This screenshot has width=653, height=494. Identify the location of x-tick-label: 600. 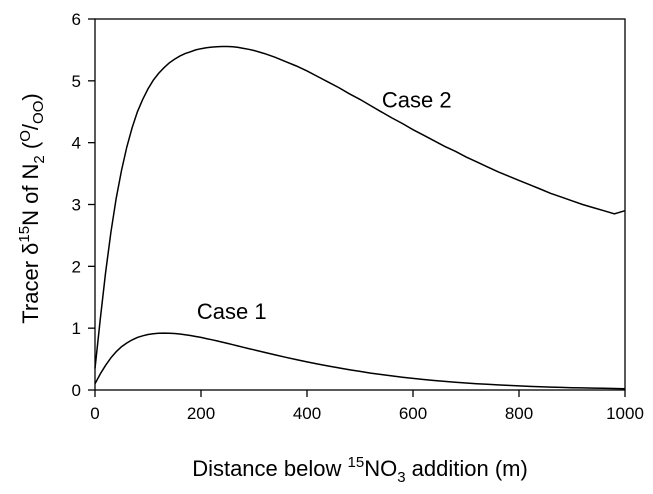
(413, 413).